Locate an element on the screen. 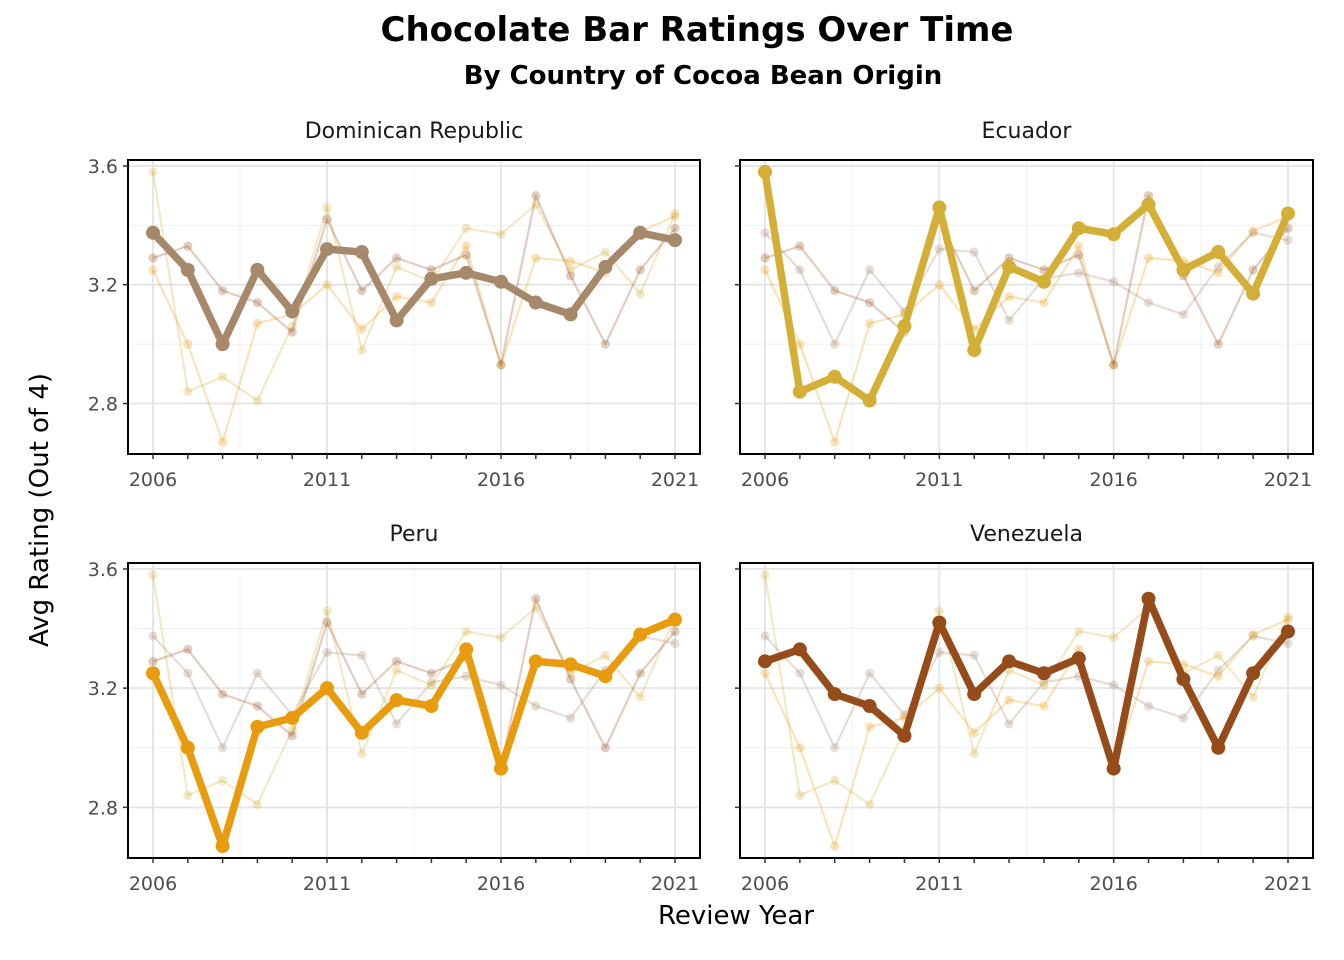 Image resolution: width=1344 pixels, height=960 pixels. chart-subtitle: By Country of Cocoa Bean Origin is located at coordinates (703, 76).